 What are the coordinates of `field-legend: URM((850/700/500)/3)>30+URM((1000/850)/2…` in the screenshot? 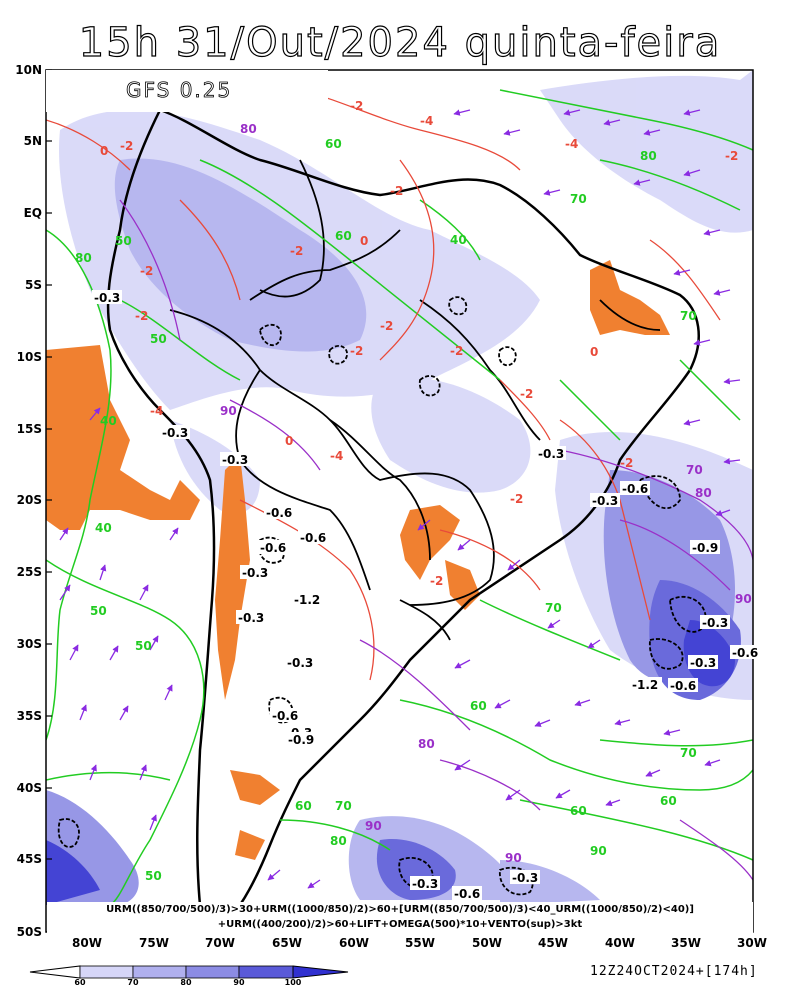 It's located at (400, 918).